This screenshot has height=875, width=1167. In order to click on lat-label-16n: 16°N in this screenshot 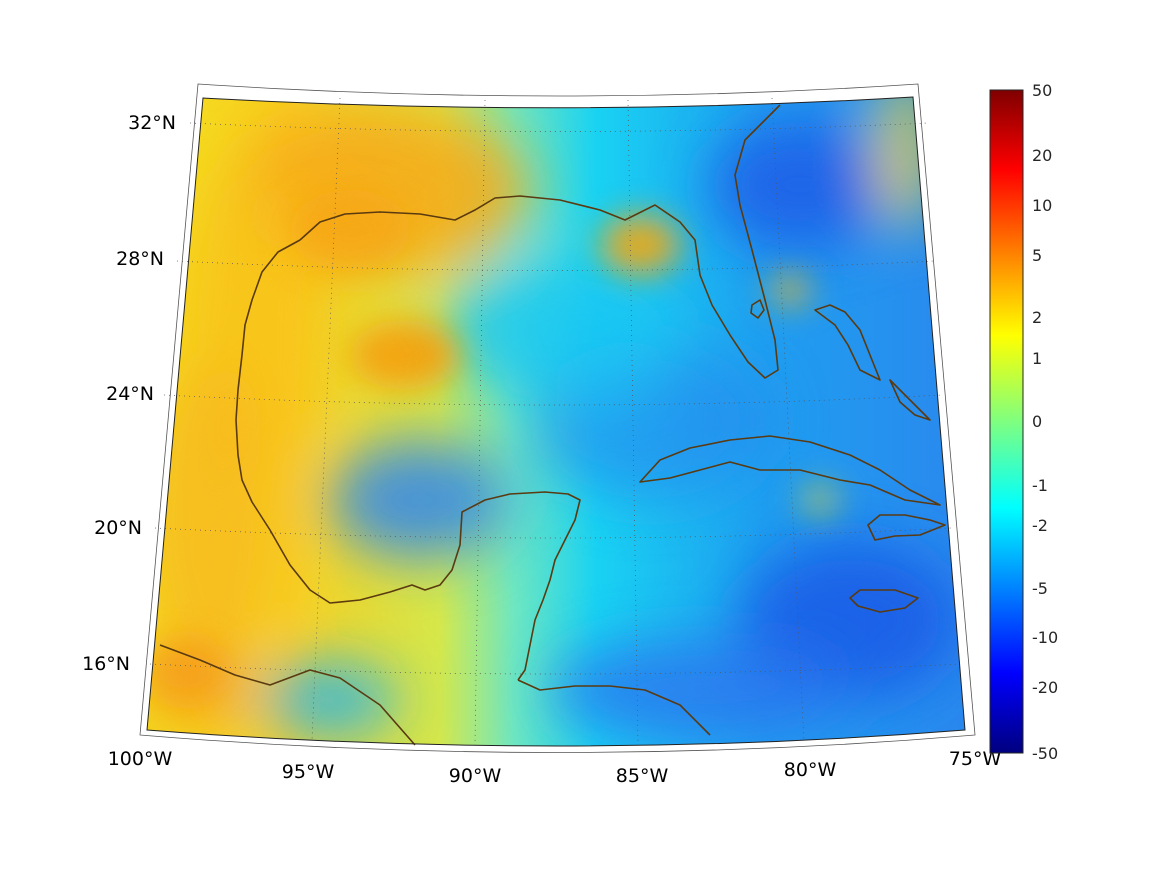, I will do `click(106, 664)`.